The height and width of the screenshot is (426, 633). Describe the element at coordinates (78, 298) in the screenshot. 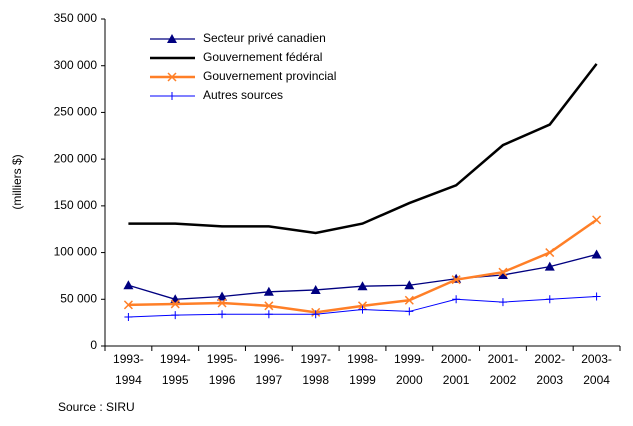

I see `y-tick-label: 50 000` at that location.